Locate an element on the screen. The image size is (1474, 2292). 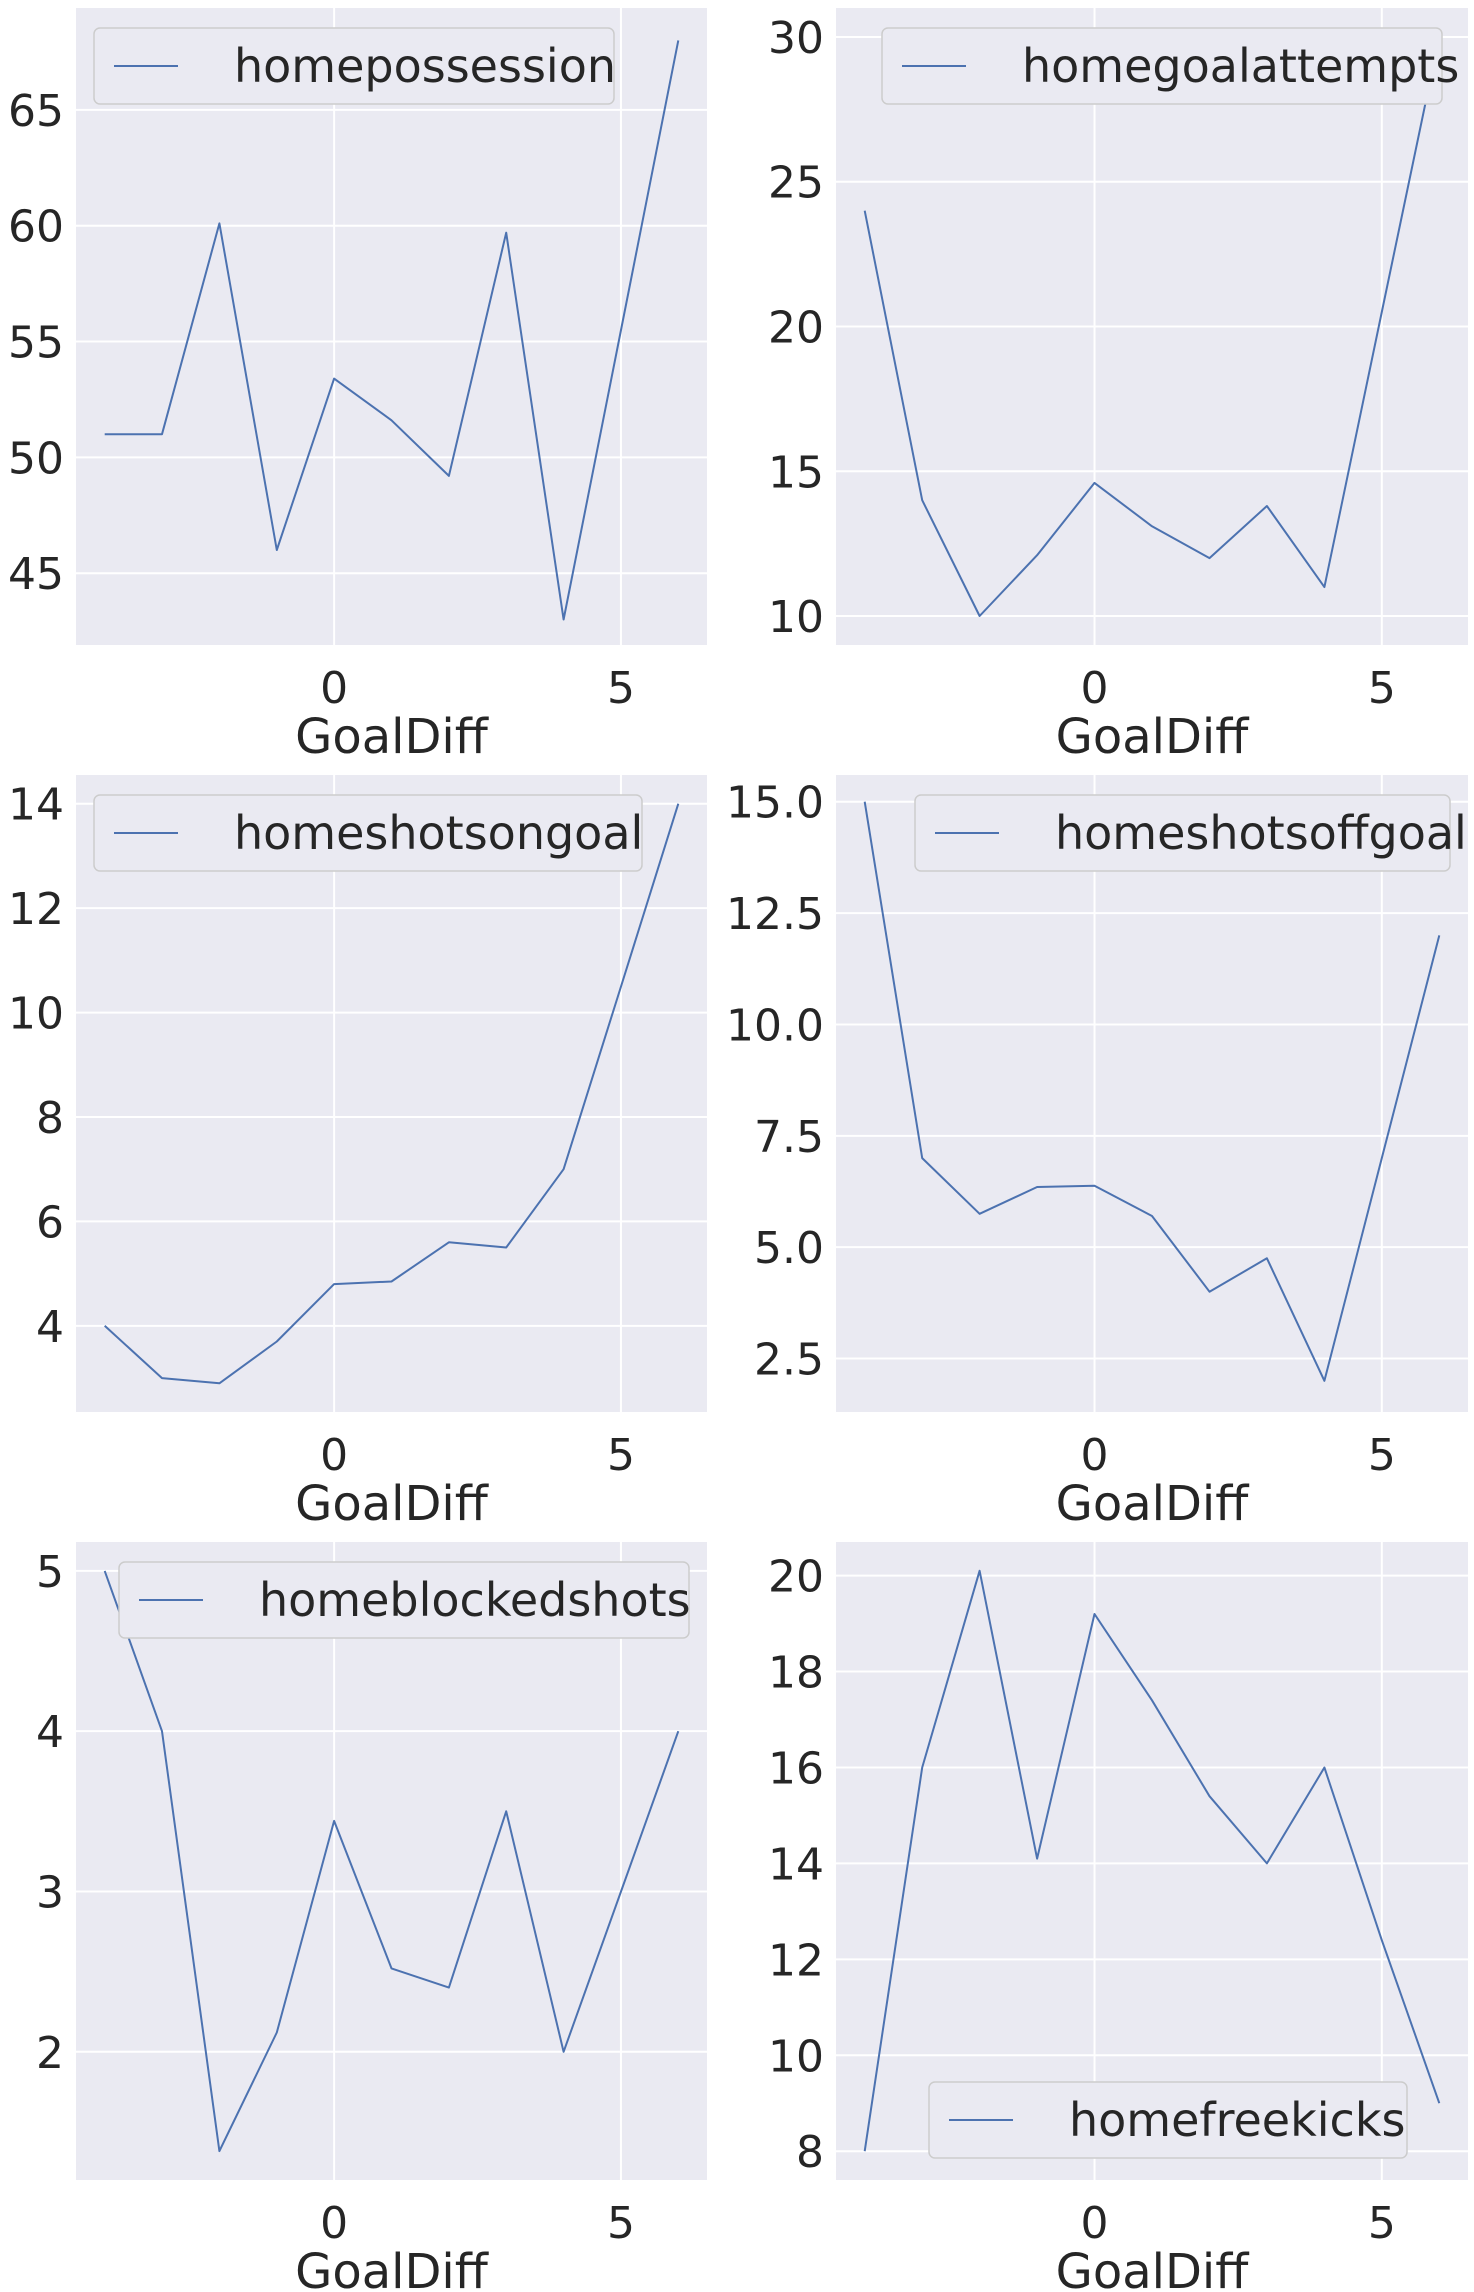
y-tick-label: 50 is located at coordinates (36, 458).